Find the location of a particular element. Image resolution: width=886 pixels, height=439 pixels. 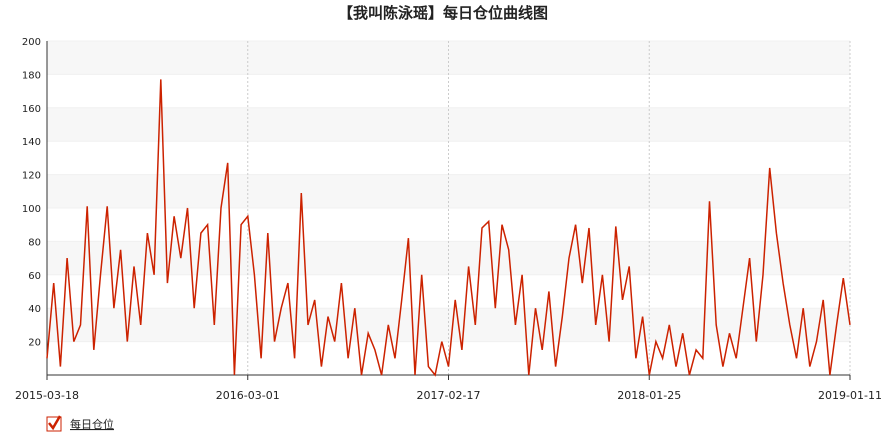

x-tick-label: 2018-01-25 is located at coordinates (649, 395).